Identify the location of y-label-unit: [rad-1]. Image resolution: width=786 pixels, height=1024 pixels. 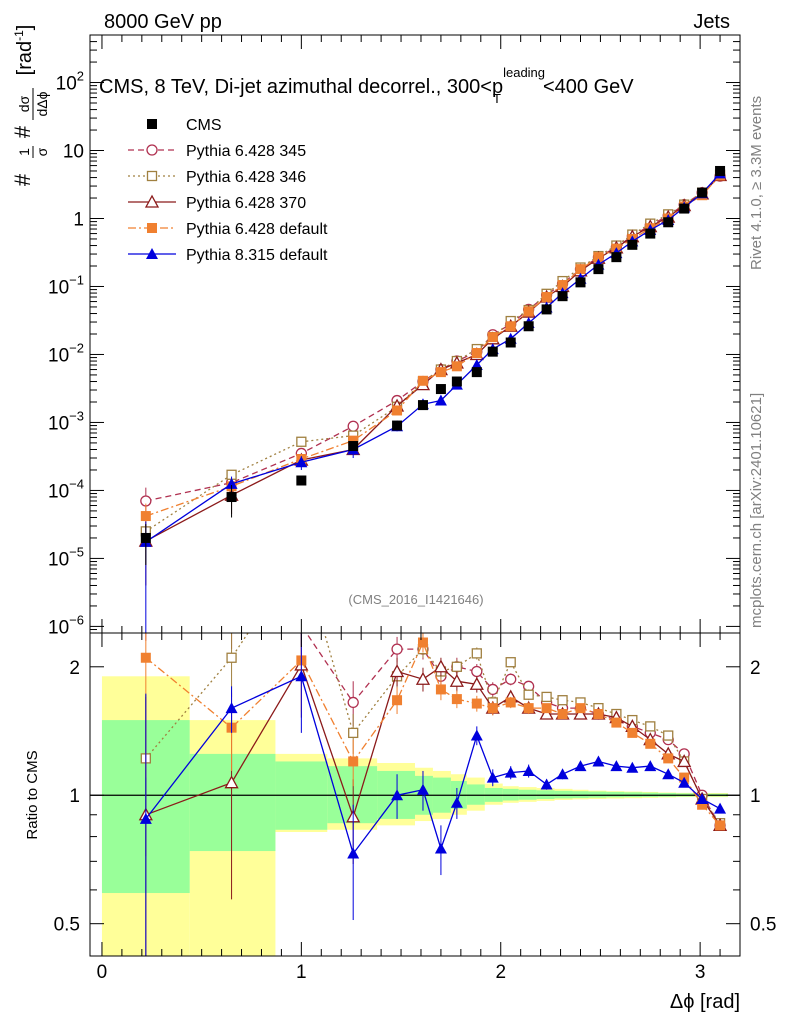
(24, 50).